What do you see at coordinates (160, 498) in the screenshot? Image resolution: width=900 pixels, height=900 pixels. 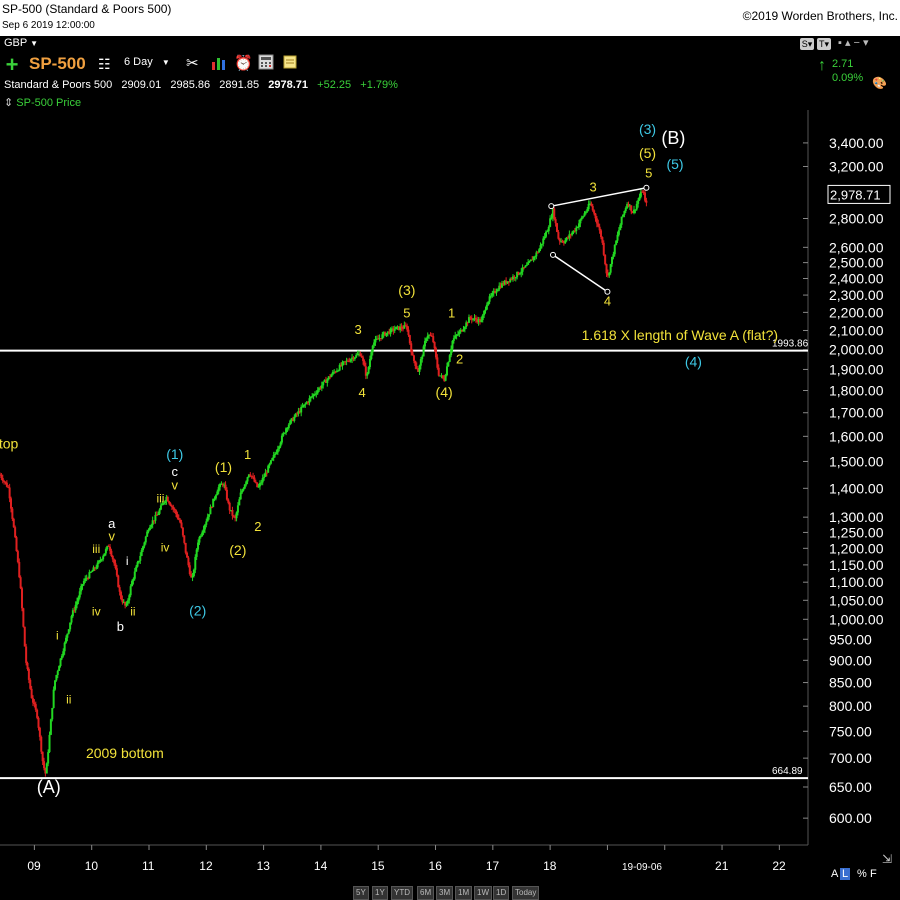 I see `wave-label: iii` at bounding box center [160, 498].